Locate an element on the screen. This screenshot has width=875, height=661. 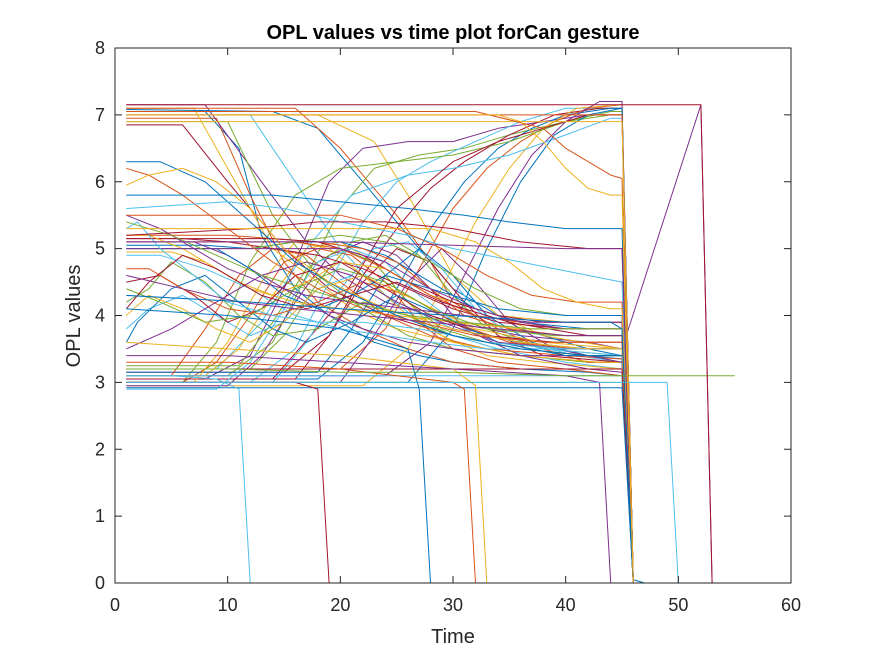
x-tick-label-30: 30 is located at coordinates (453, 605).